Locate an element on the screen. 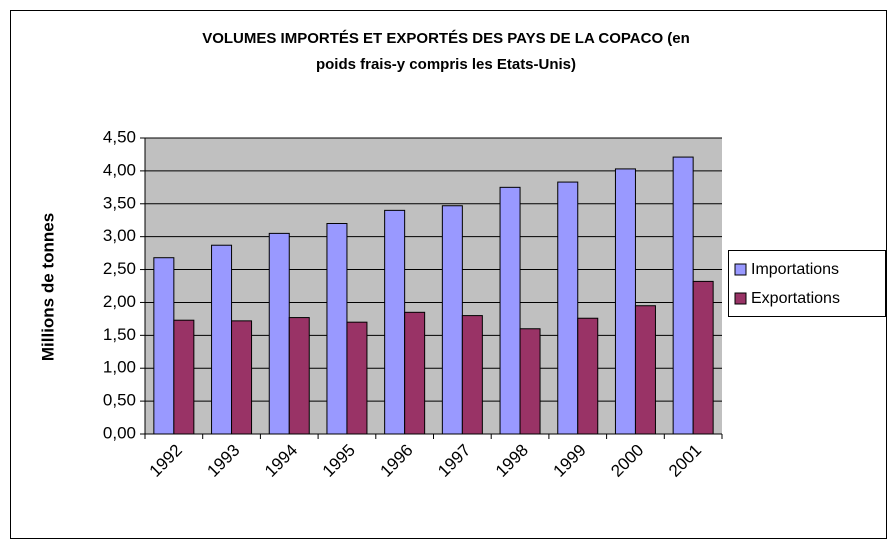 This screenshot has height=540, width=888. y-tick-label: 3,00 is located at coordinates (119, 235).